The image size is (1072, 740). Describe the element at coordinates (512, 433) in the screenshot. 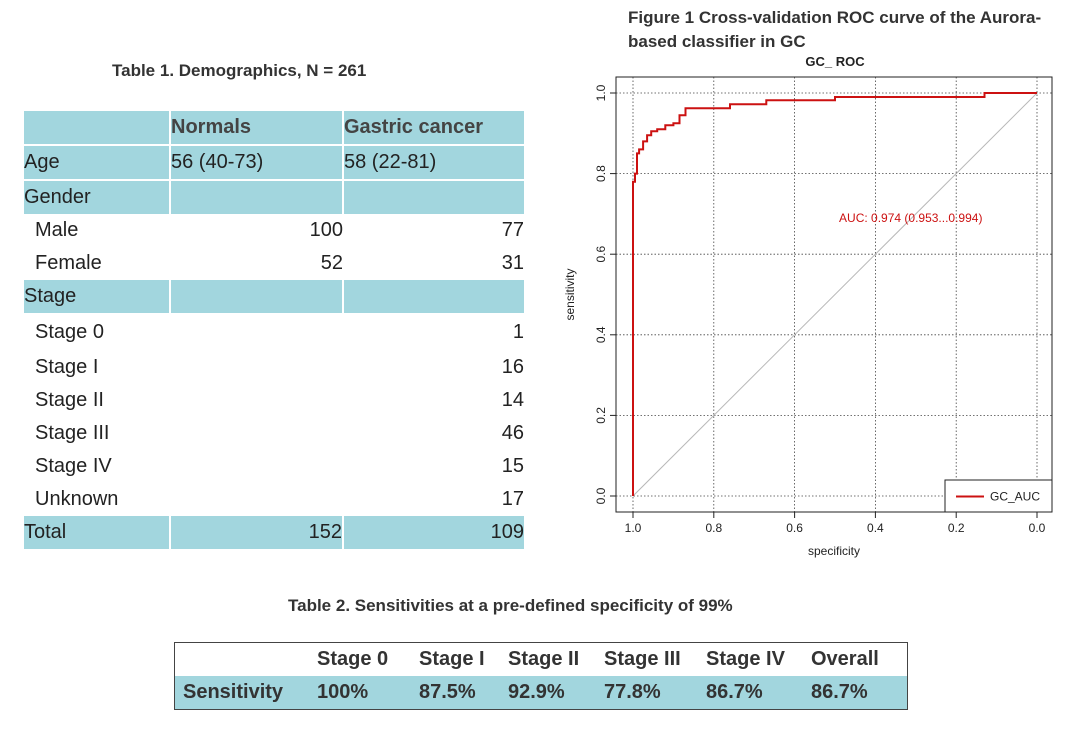

I see `stage-row-gc: 46` at that location.